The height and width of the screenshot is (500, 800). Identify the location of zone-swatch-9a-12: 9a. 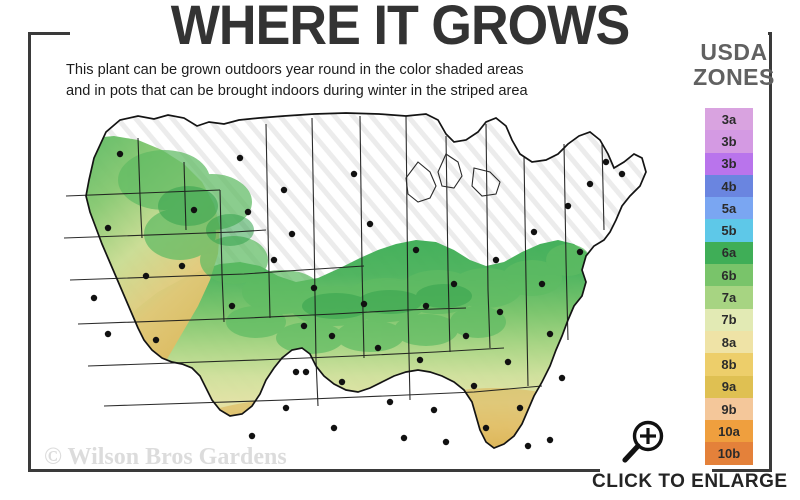
(729, 386).